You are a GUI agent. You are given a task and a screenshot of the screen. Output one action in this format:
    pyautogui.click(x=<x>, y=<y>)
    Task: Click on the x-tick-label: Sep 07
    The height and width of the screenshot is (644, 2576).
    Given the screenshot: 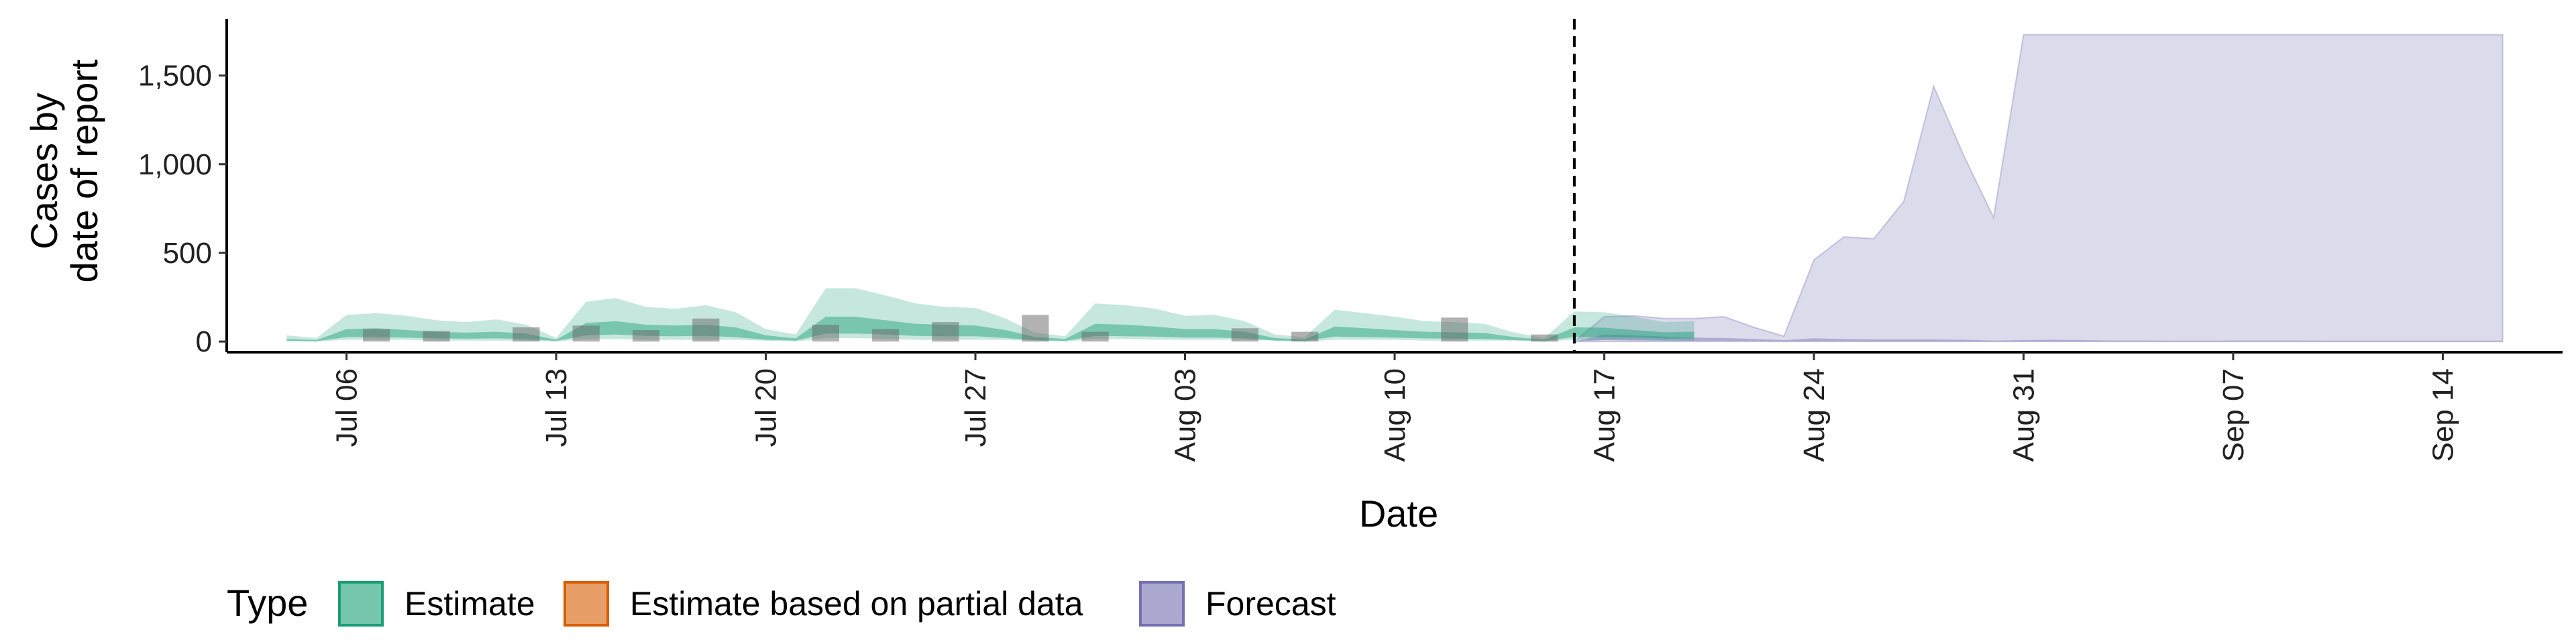 What is the action you would take?
    pyautogui.click(x=2233, y=415)
    